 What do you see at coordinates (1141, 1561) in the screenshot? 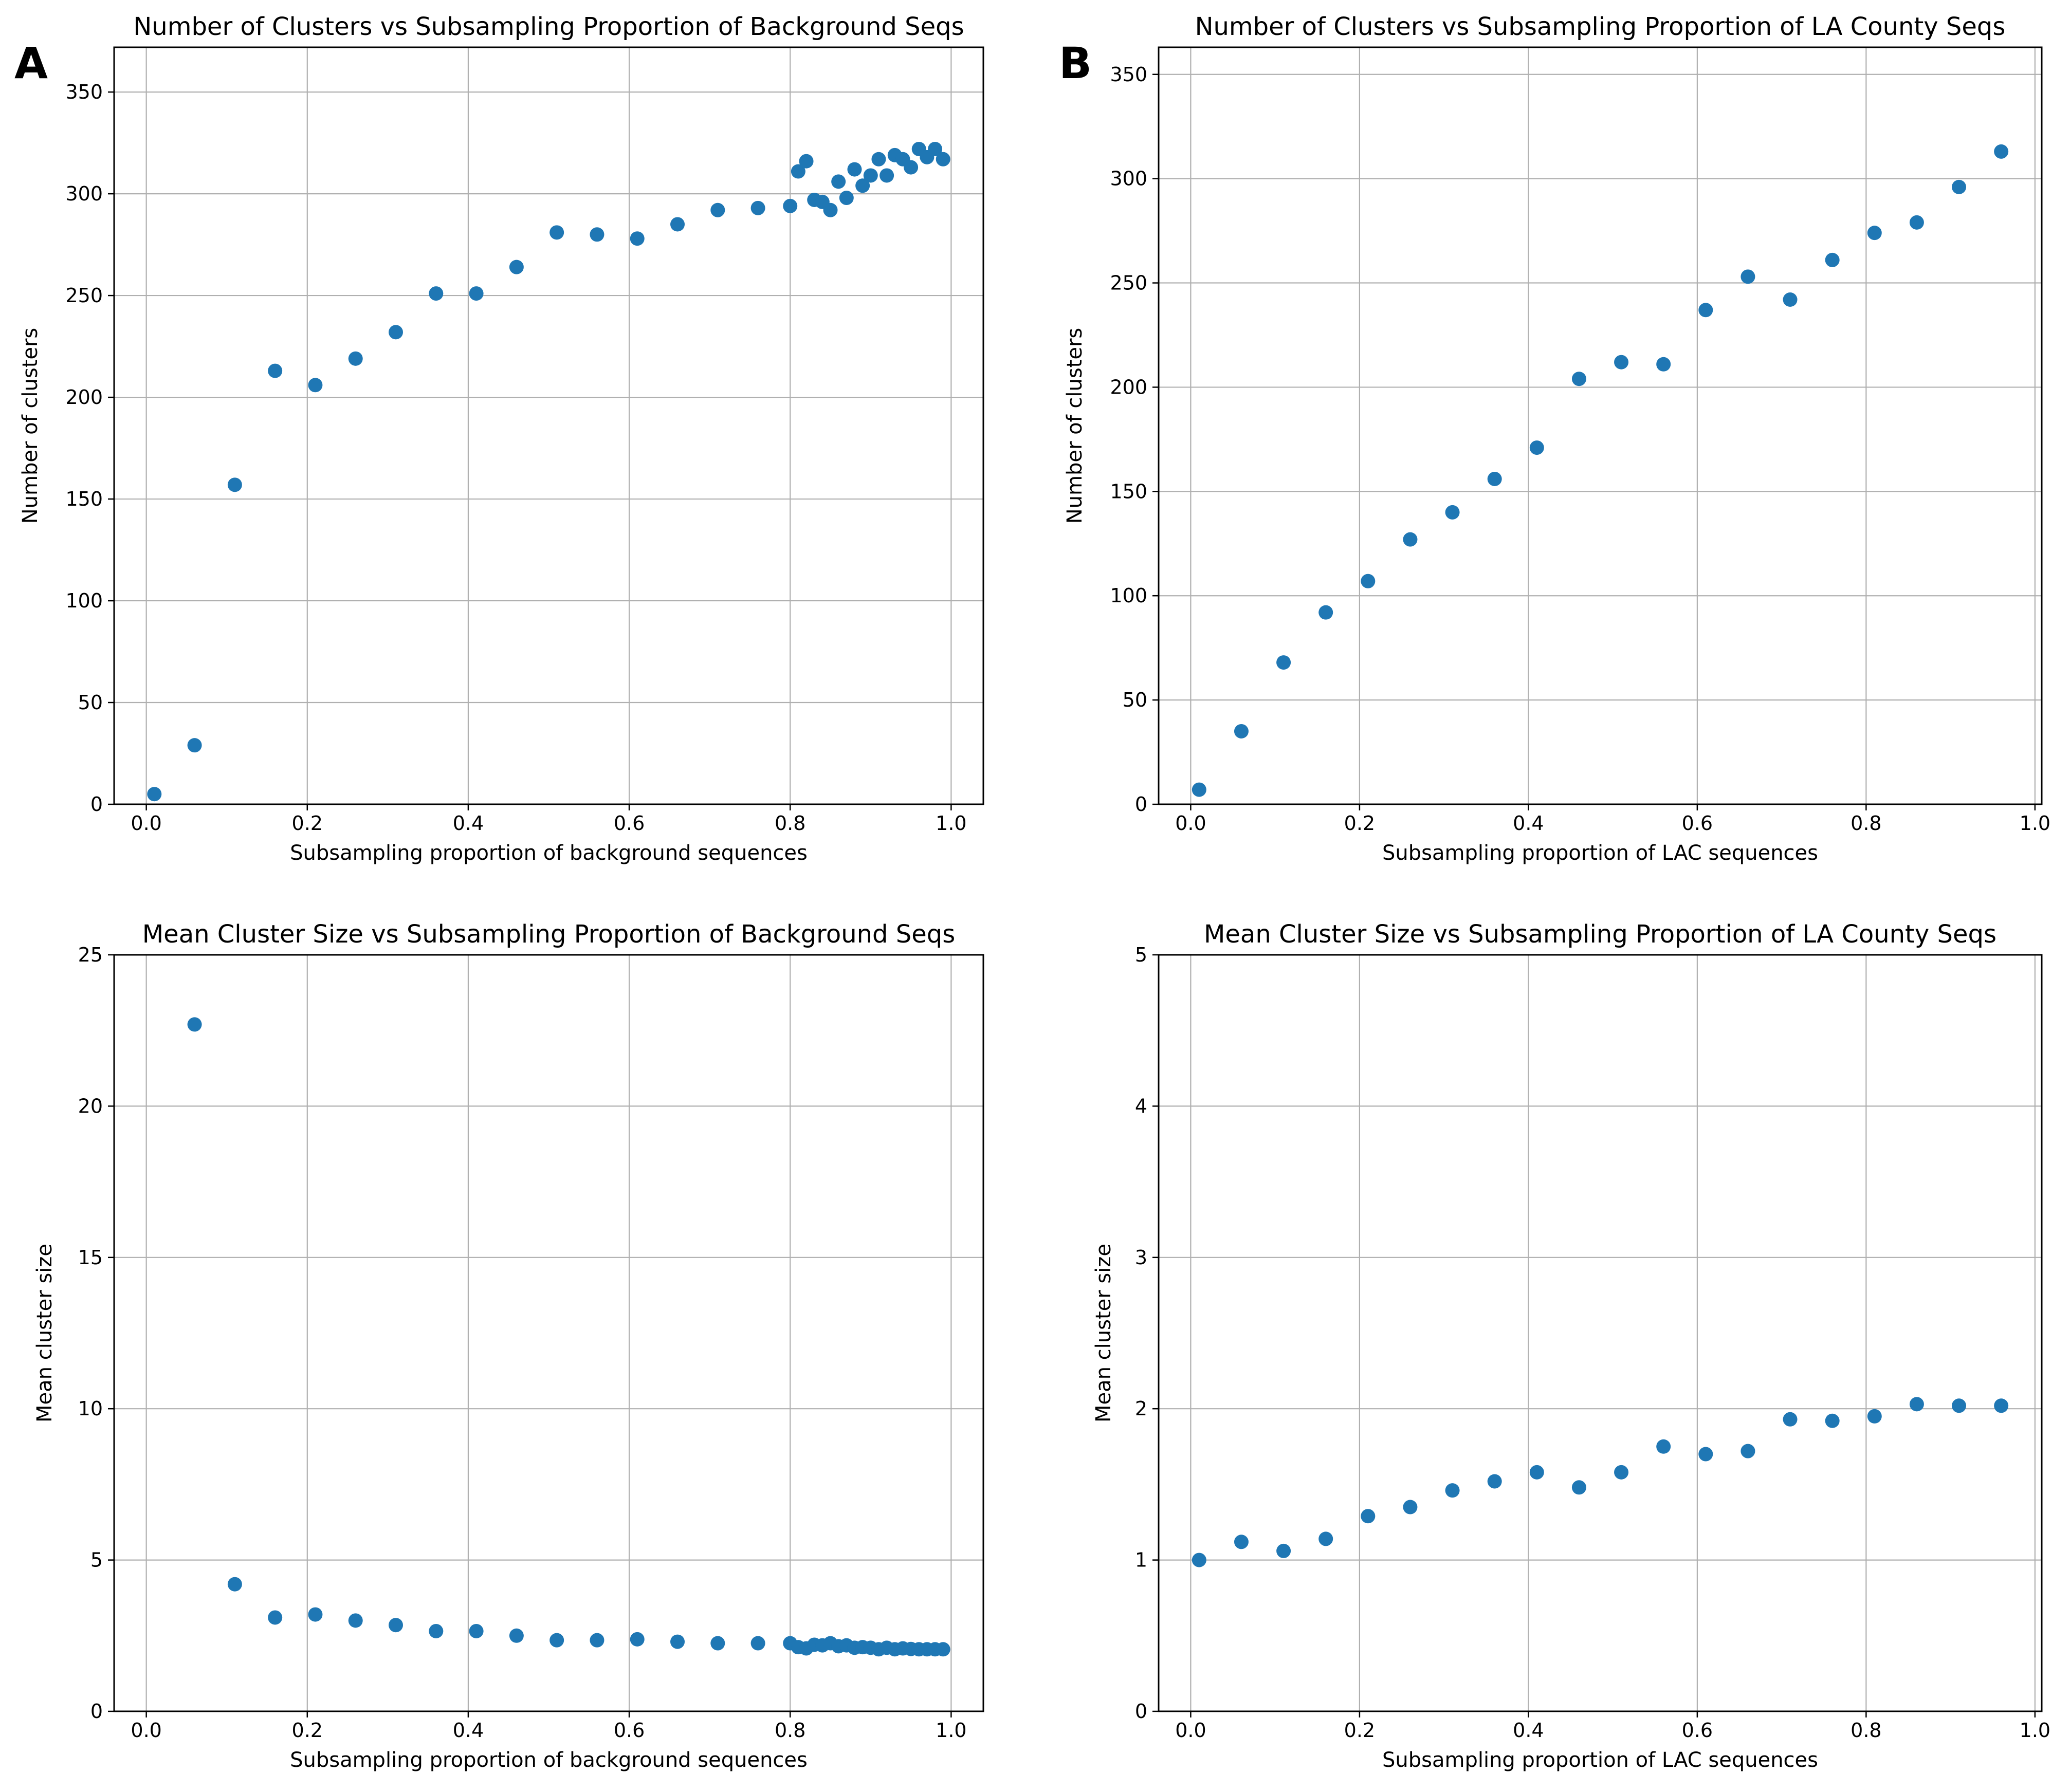
I see `y-tick-label: 1` at bounding box center [1141, 1561].